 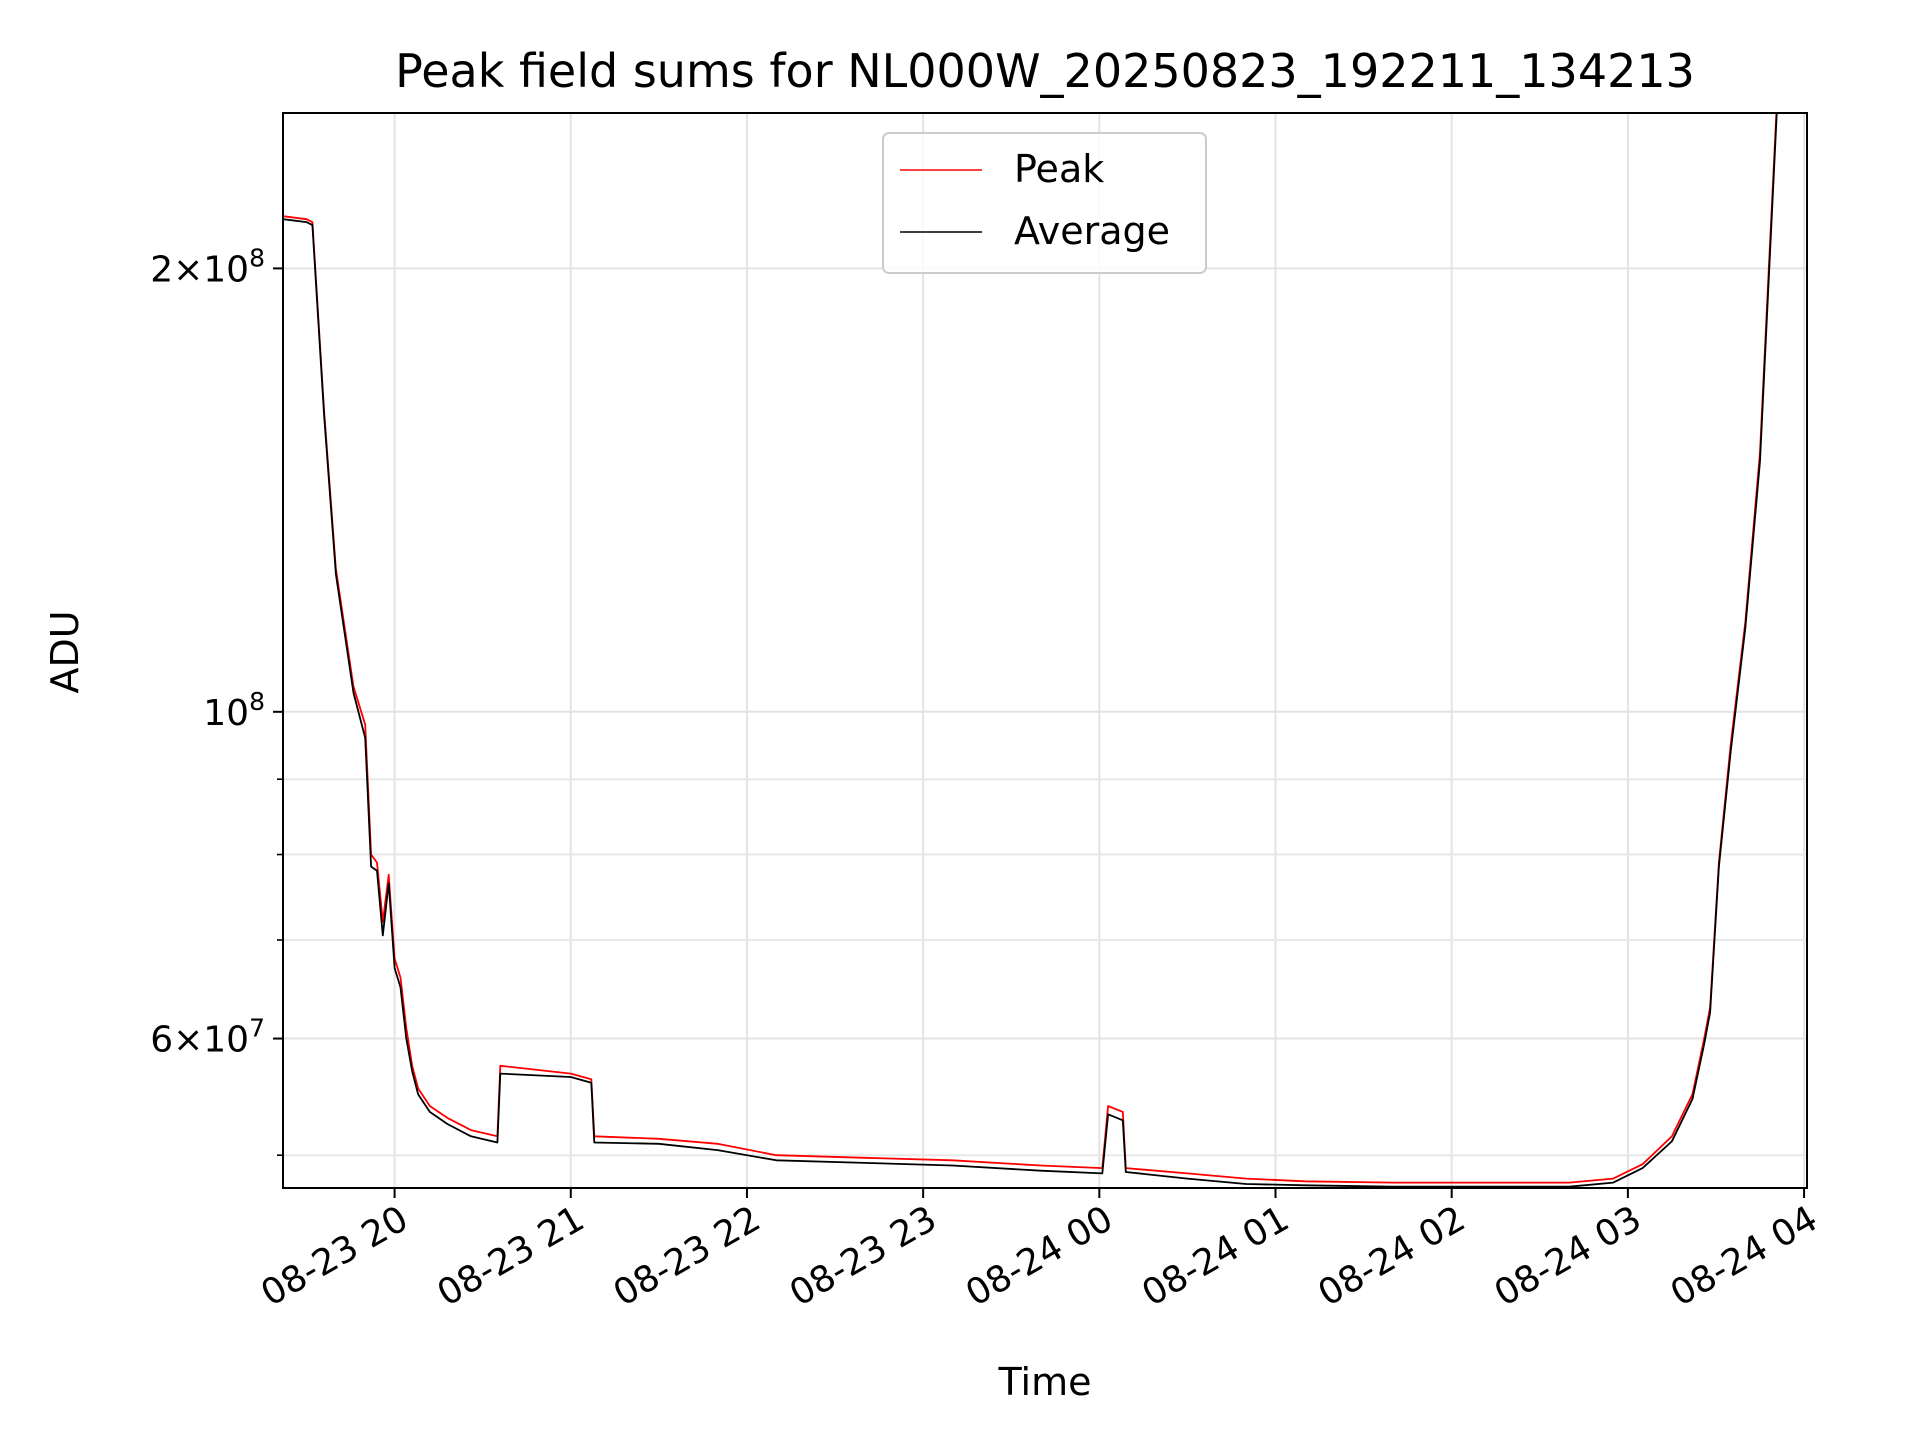 I want to click on y-tick-label: 2×108, so click(x=207, y=266).